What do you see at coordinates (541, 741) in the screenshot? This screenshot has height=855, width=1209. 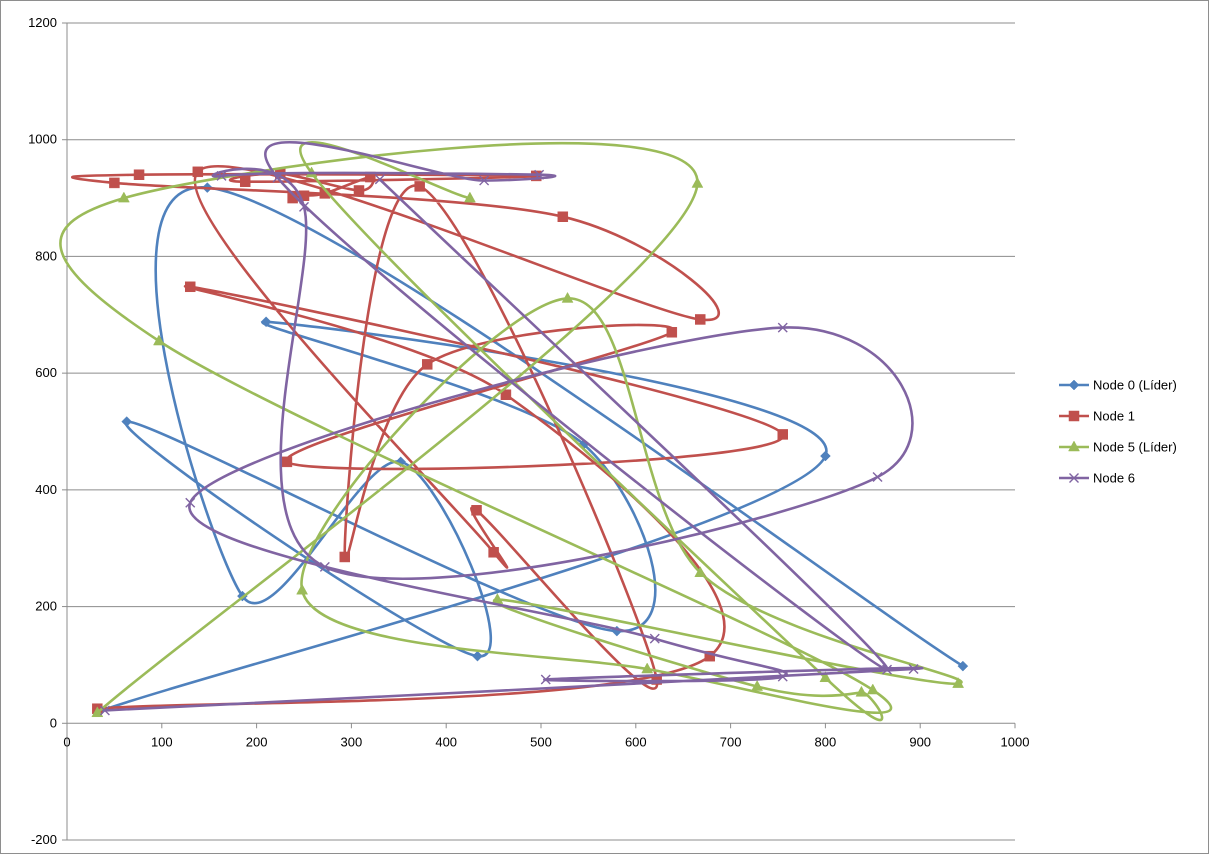 I see `x-tick-label: 500` at bounding box center [541, 741].